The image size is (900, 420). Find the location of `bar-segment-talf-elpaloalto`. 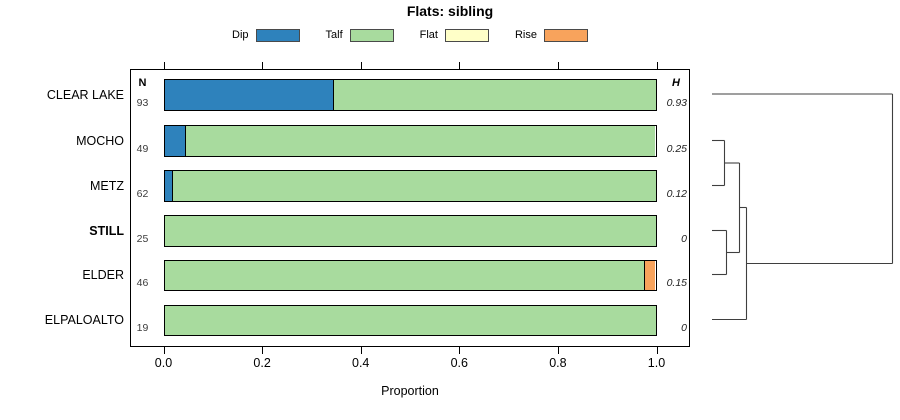

bar-segment-talf-elpaloalto is located at coordinates (410, 320).